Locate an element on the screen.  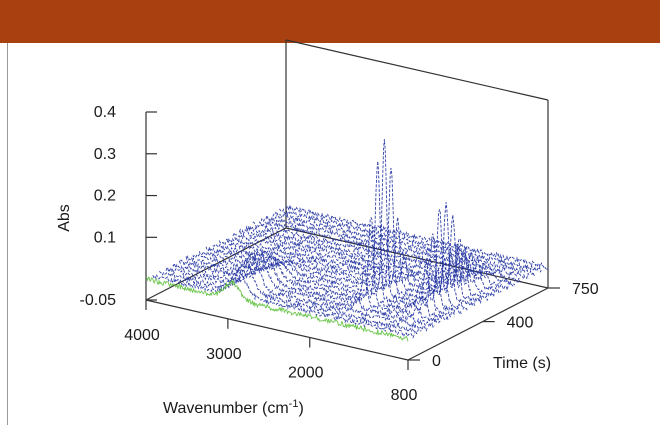
z-tick-label-4: 0.4 is located at coordinates (105, 112).